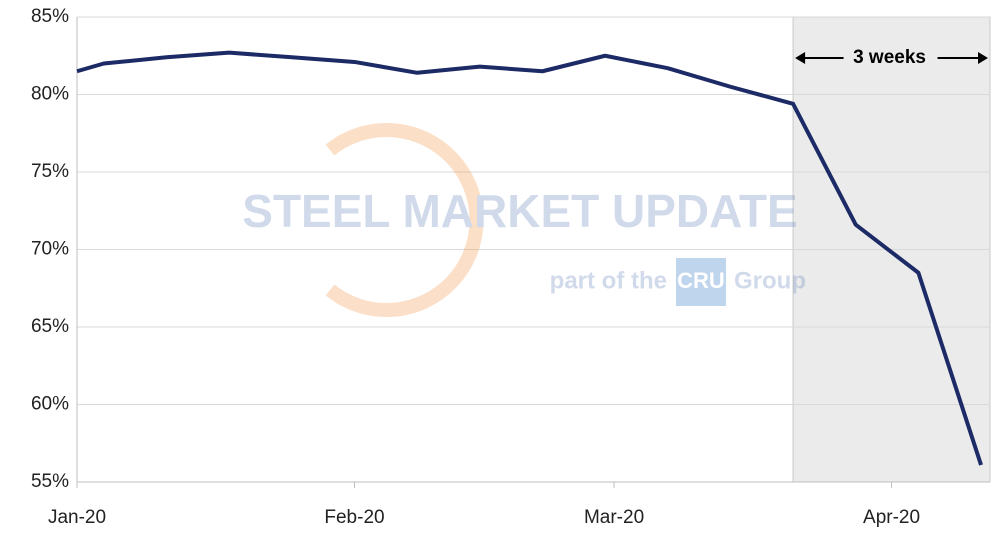 This screenshot has height=535, width=999. Describe the element at coordinates (614, 517) in the screenshot. I see `x-tick-label: Mar-20` at that location.